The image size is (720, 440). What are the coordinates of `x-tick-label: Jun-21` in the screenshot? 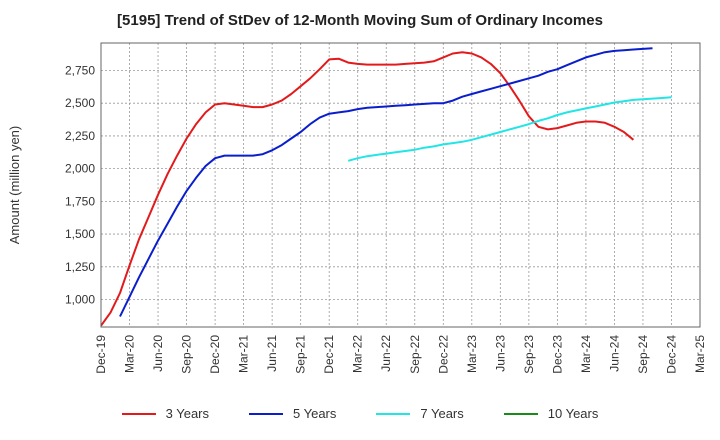 It's located at (272, 353).